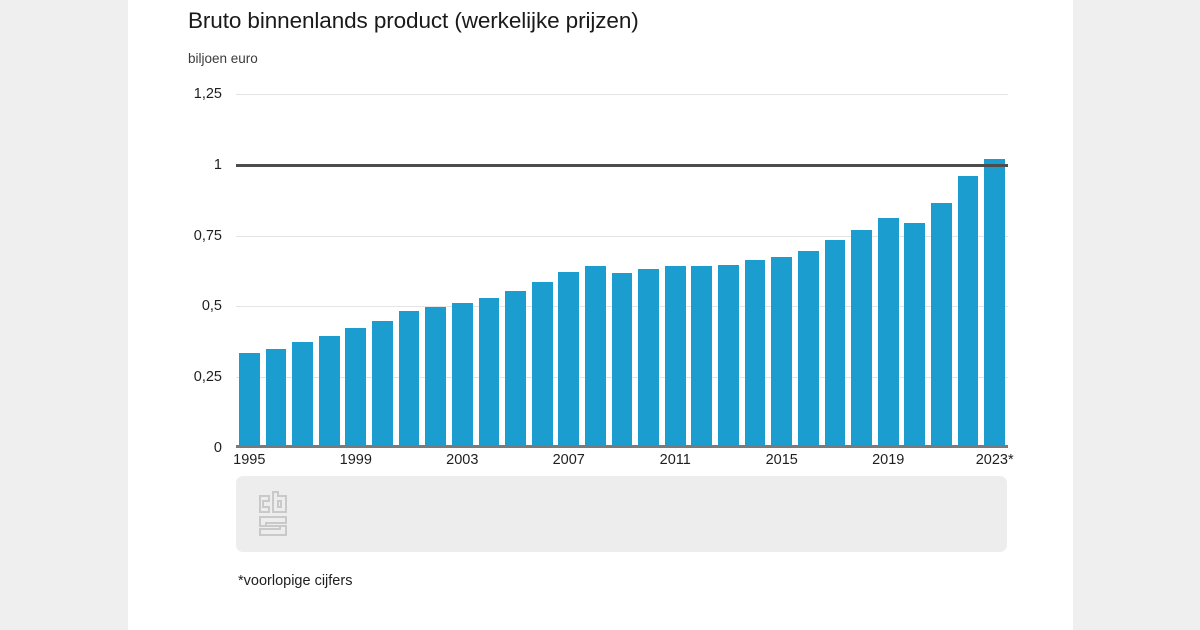 The image size is (1200, 630). I want to click on x-axis-tick-label: 2007, so click(568, 460).